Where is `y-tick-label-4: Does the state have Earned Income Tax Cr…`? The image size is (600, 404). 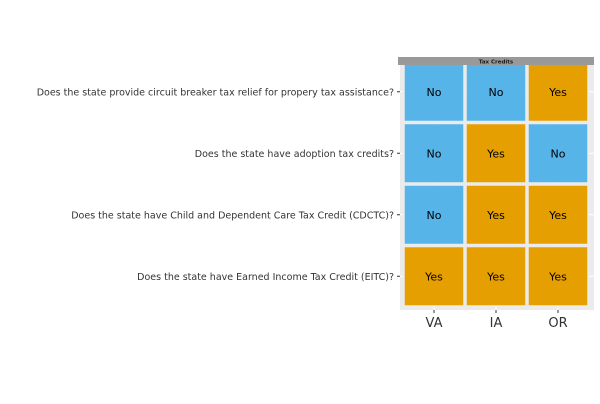 y-tick-label-4: Does the state have Earned Income Tax Cr… is located at coordinates (265, 277).